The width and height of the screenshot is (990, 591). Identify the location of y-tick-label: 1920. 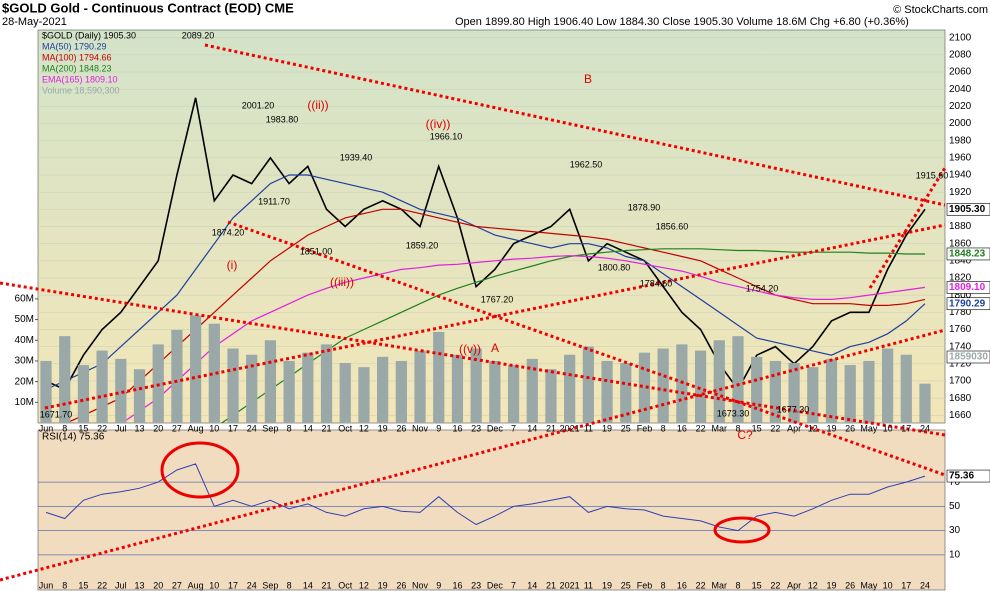
(960, 192).